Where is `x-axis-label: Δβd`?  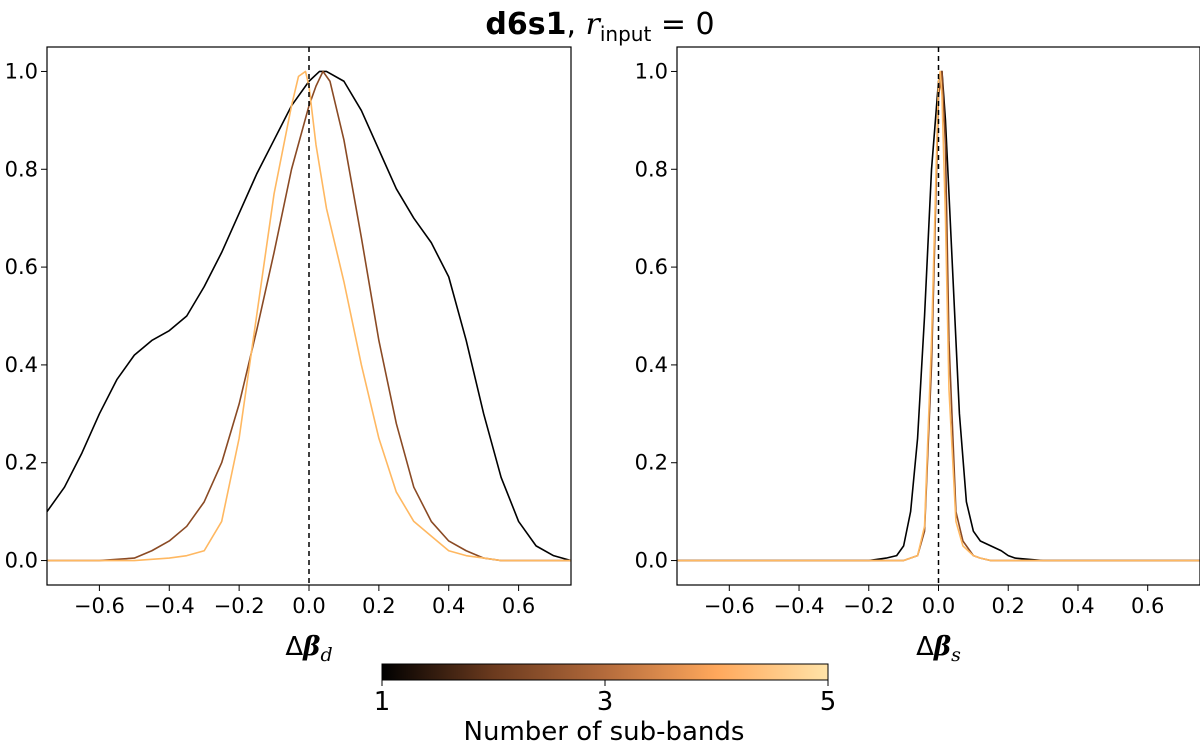
x-axis-label: Δβd is located at coordinates (308, 649).